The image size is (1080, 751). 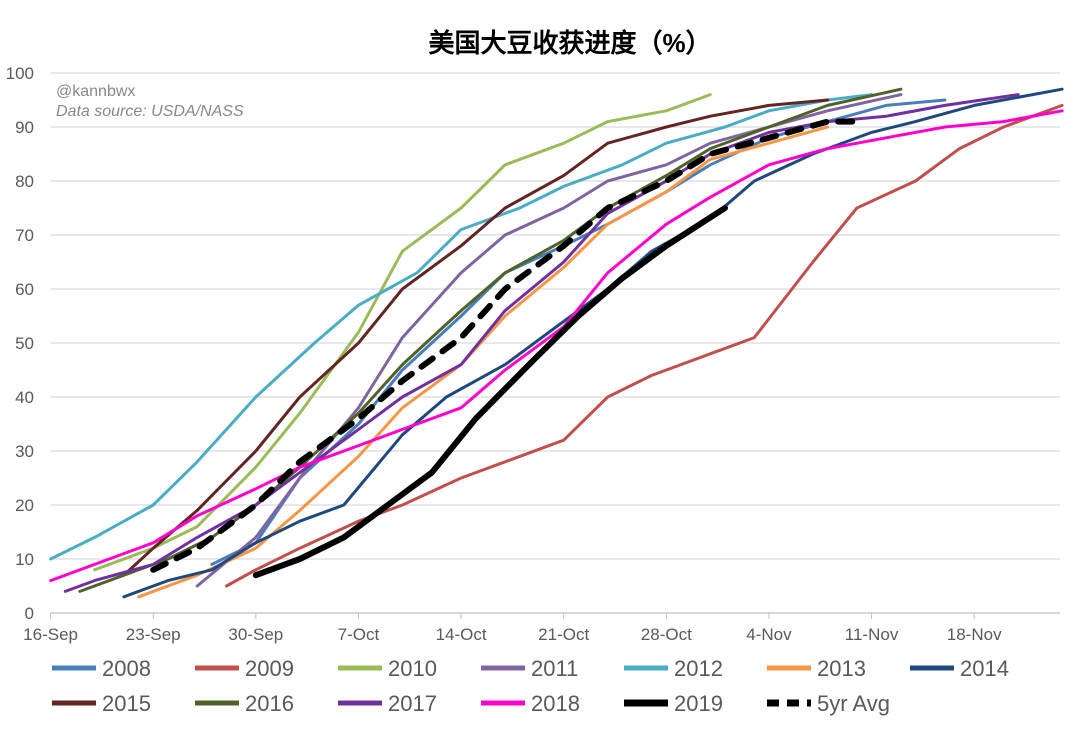 What do you see at coordinates (269, 668) in the screenshot?
I see `legend-label: 2009` at bounding box center [269, 668].